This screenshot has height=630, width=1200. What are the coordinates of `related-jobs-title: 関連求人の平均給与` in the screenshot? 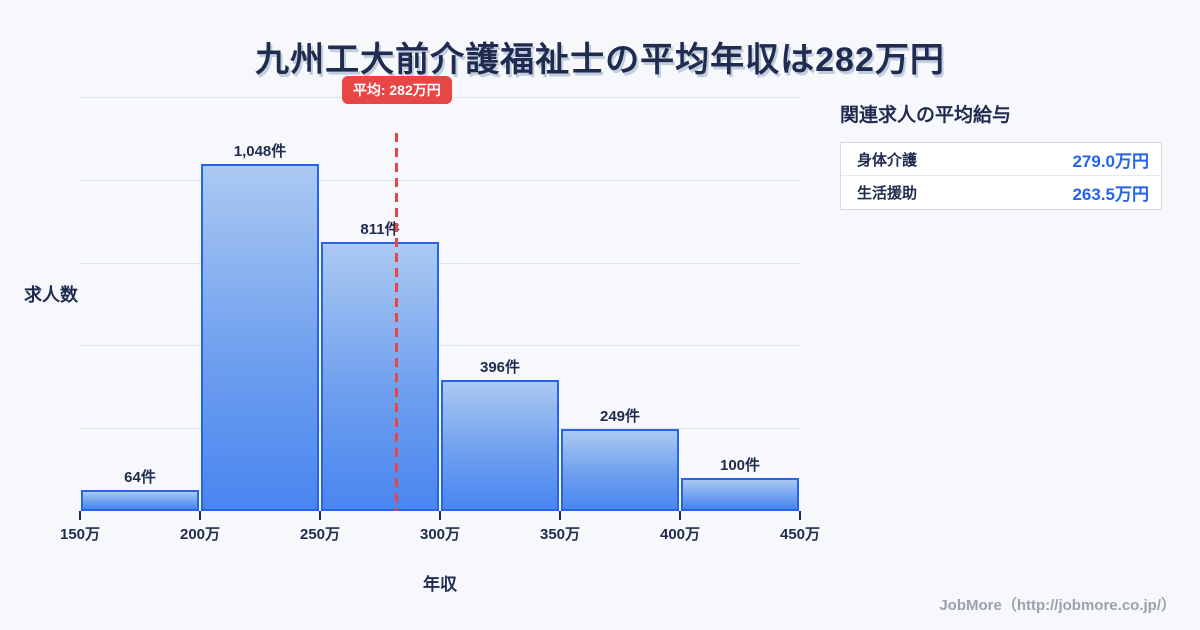 It's located at (926, 115).